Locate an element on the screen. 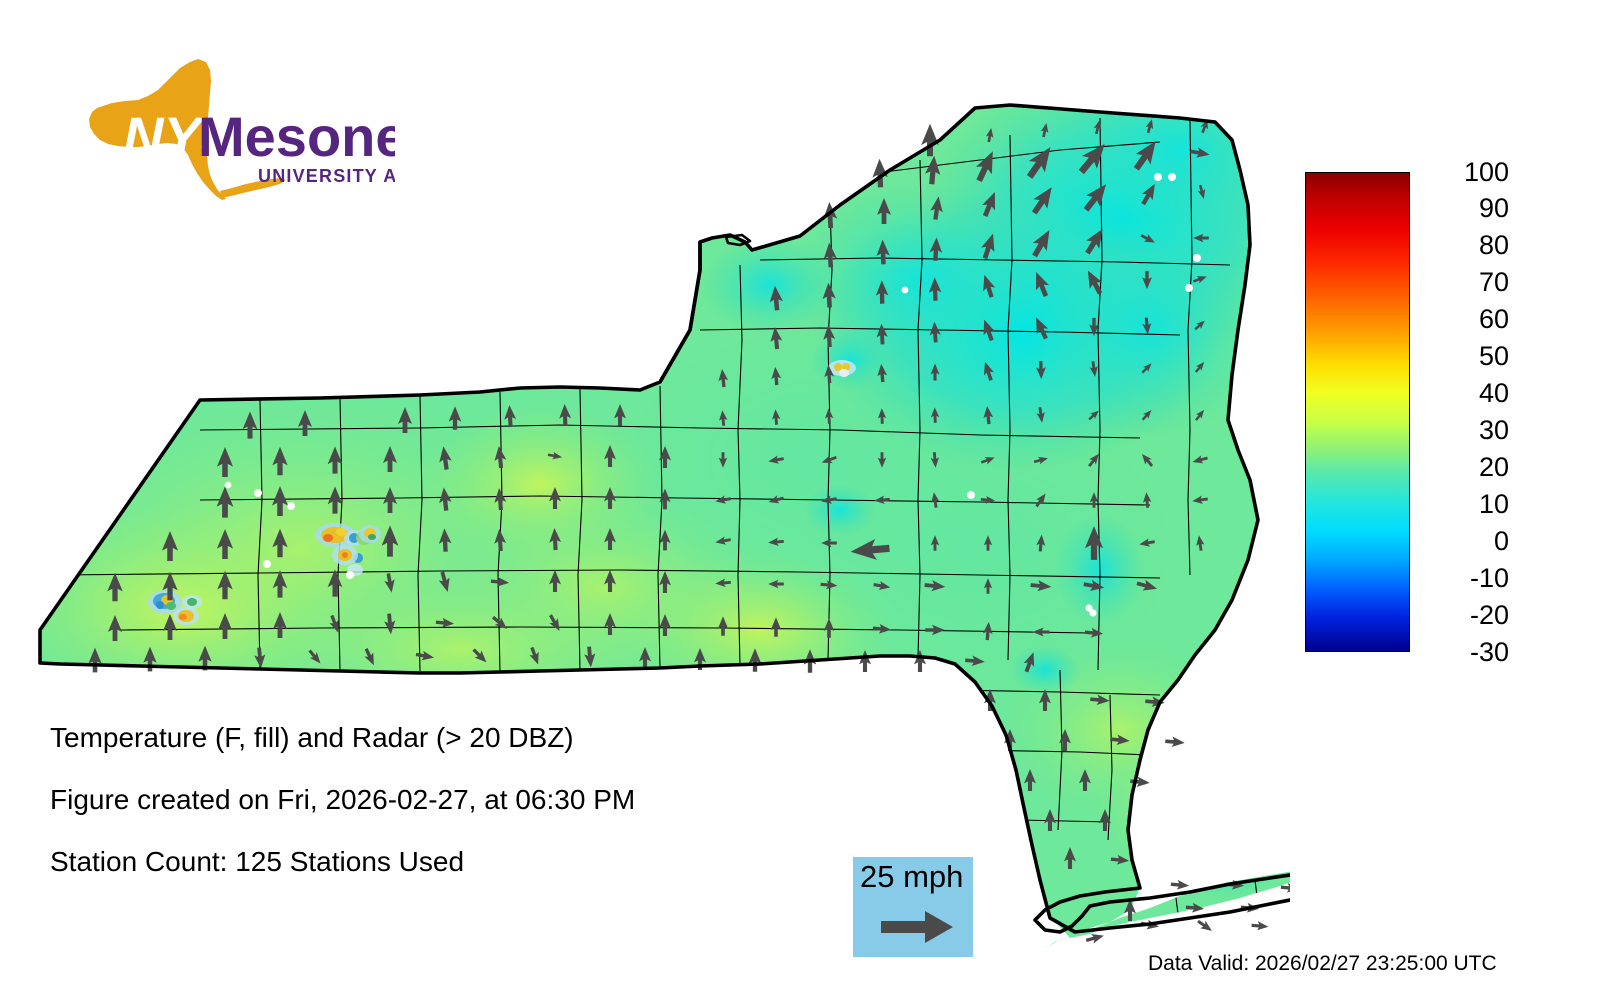 The width and height of the screenshot is (1600, 1000). colorbar-tick: 40 is located at coordinates (1493, 393).